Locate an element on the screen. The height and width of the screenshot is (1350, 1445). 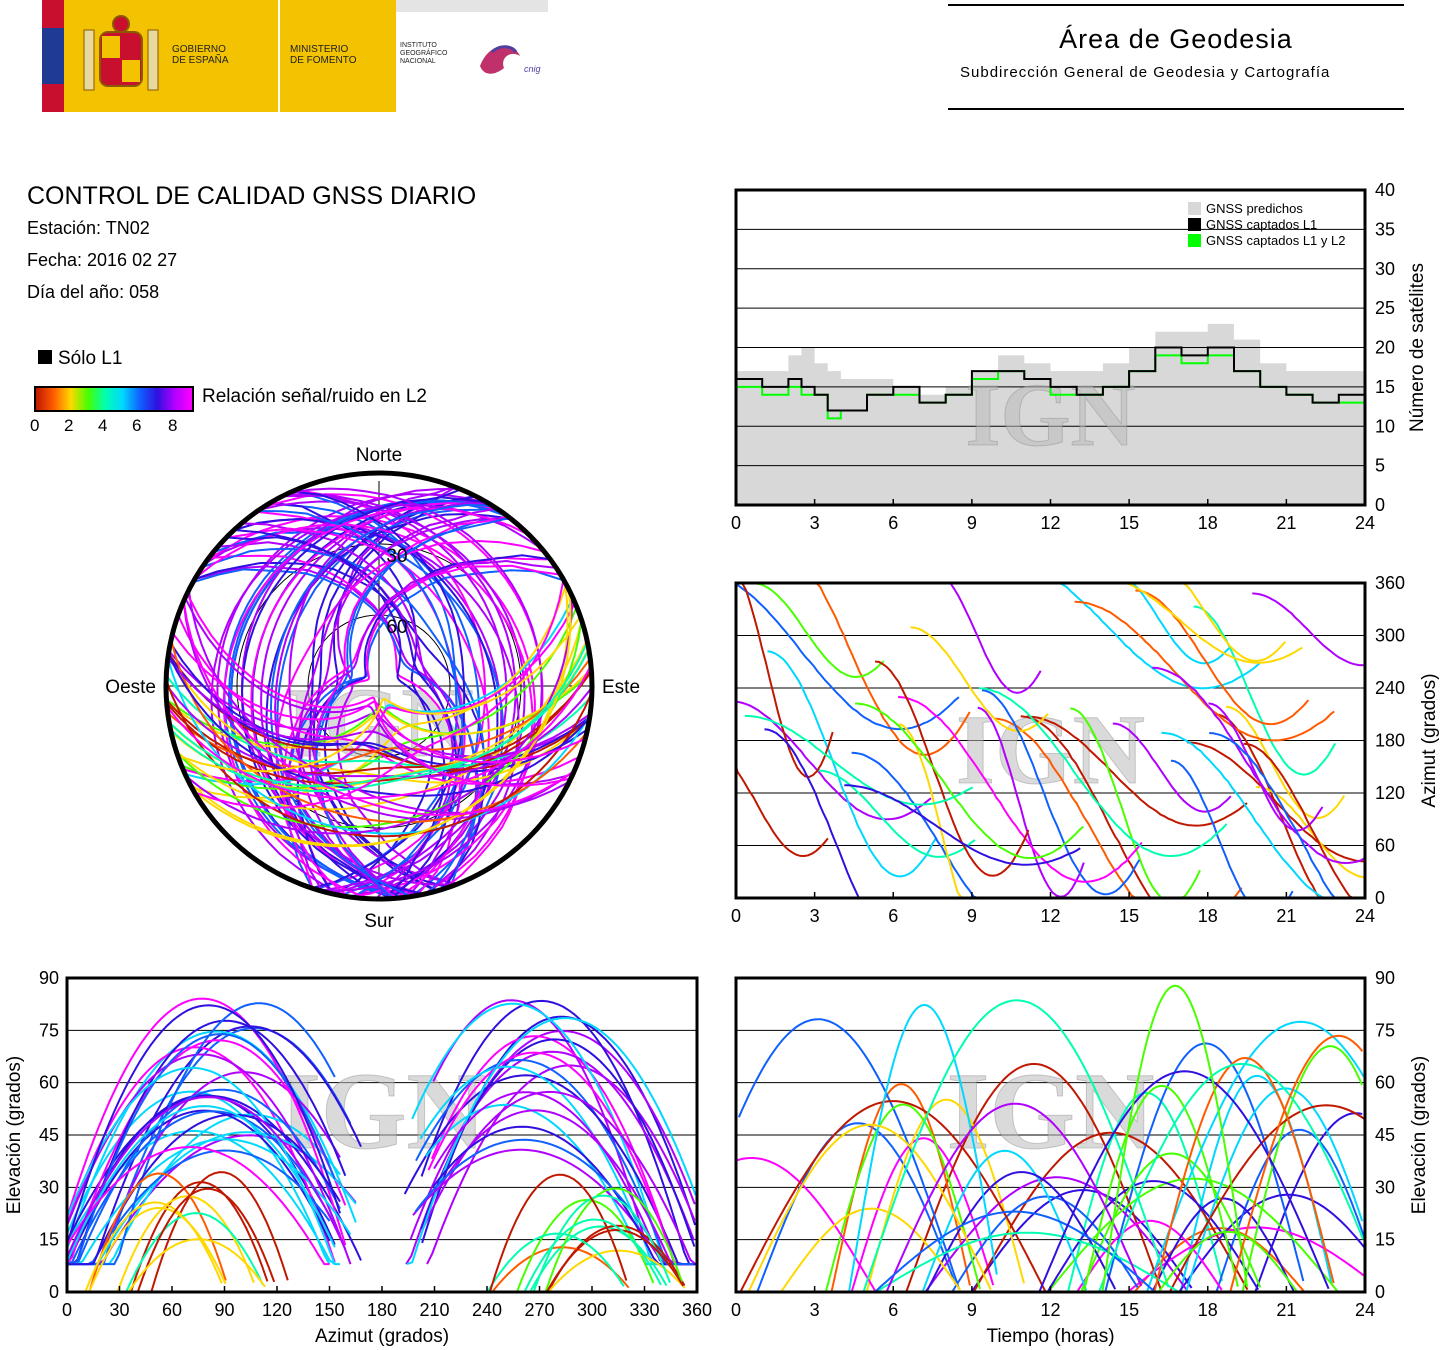
y-tick-label: 40 is located at coordinates (1385, 190).